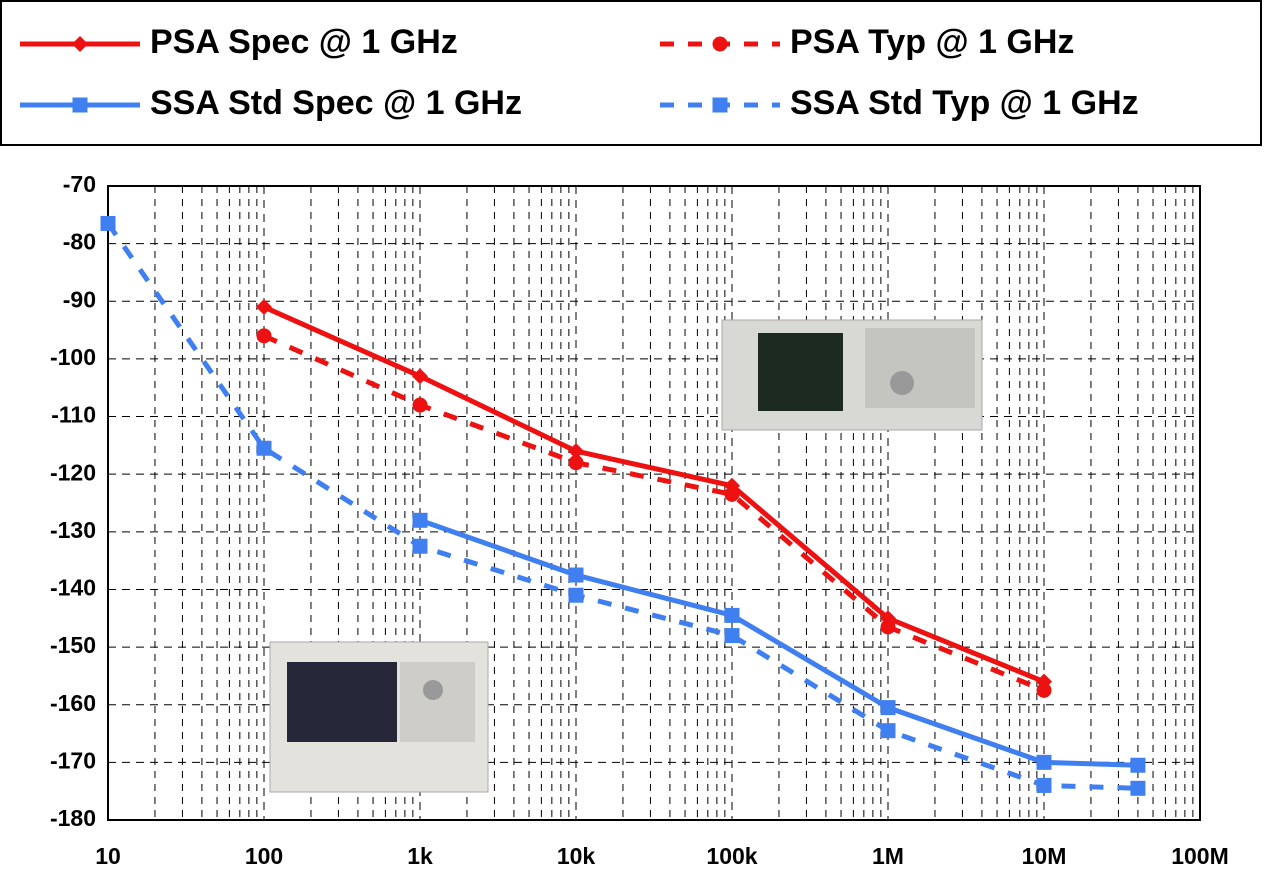  I want to click on legend-label: SSA Std Typ @ 1 GHz, so click(964, 103).